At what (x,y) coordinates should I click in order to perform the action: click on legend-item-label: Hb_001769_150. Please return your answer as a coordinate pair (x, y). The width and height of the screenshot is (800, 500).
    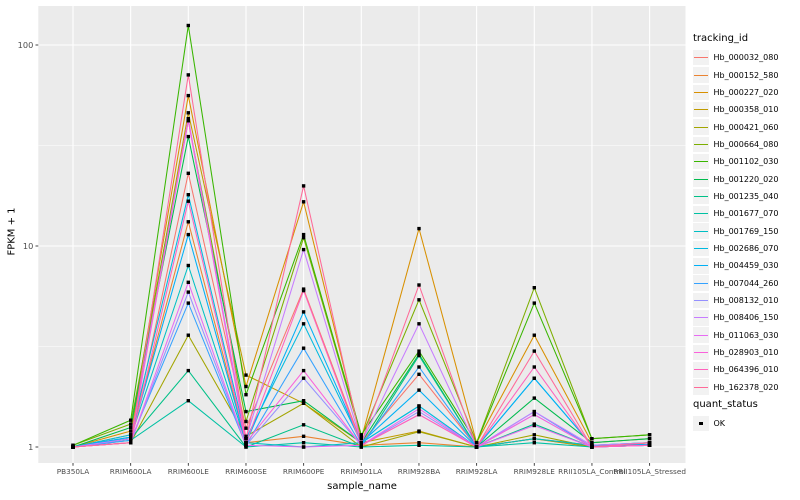
    Looking at the image, I should click on (746, 231).